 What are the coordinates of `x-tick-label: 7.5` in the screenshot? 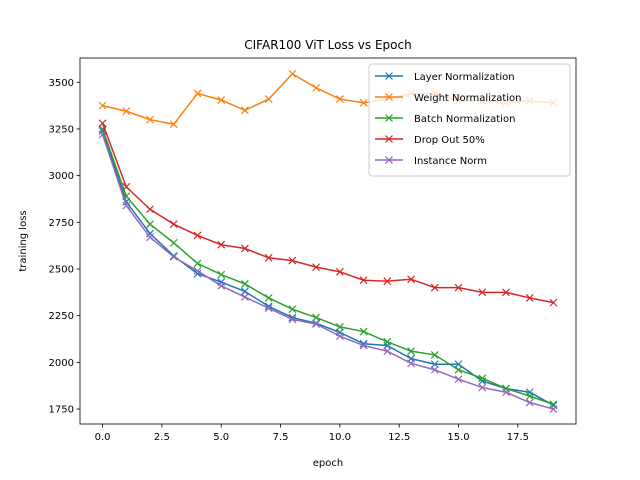 It's located at (281, 437).